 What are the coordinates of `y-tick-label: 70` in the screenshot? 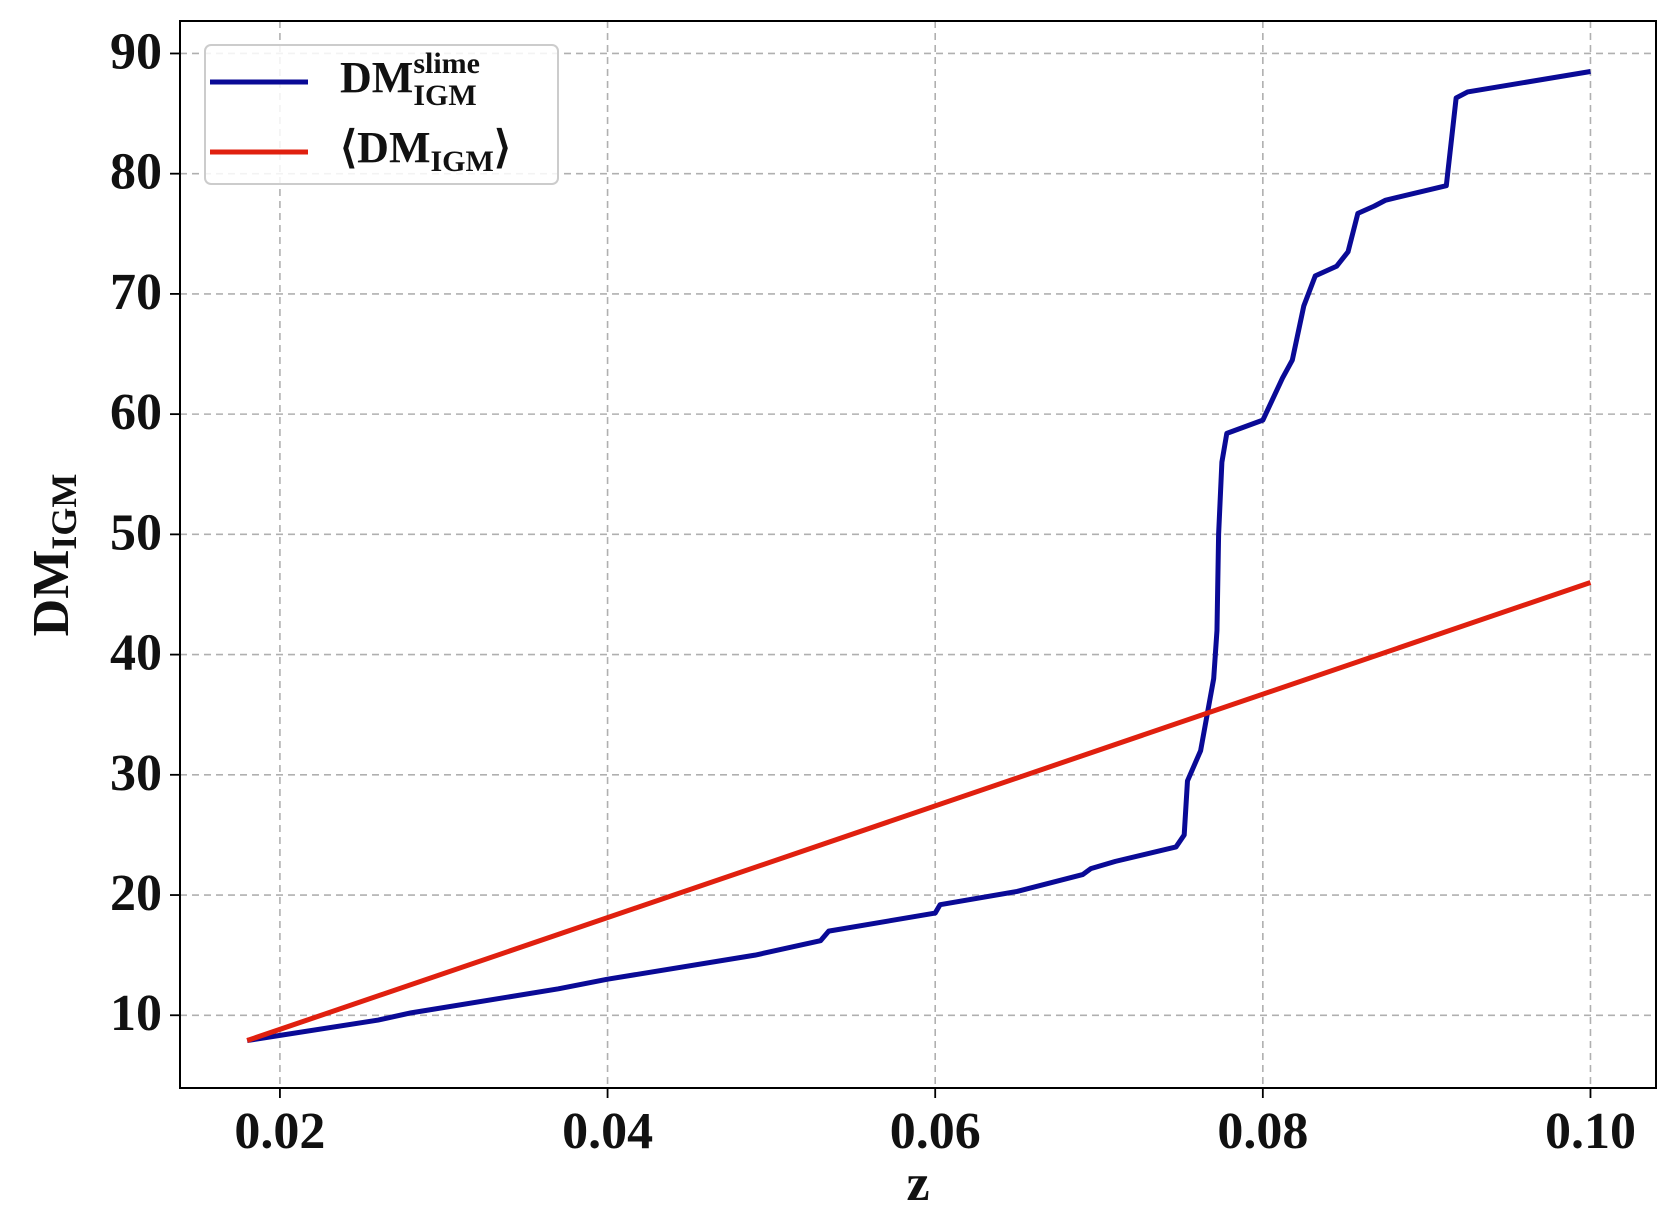 It's located at (136, 292).